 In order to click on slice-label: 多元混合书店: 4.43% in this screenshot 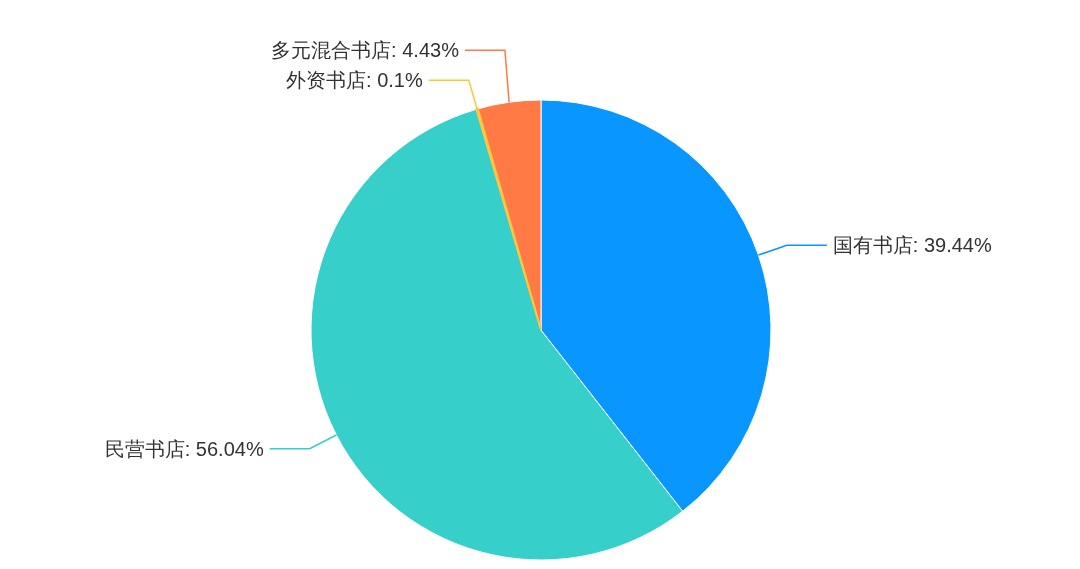, I will do `click(365, 50)`.